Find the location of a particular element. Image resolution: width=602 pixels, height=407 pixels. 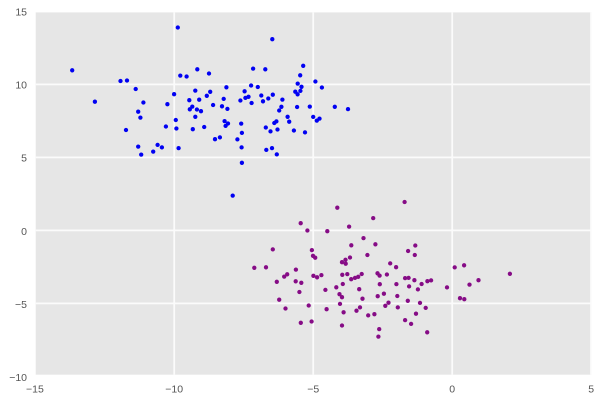

svg-text: −15 is located at coordinates (35, 390).